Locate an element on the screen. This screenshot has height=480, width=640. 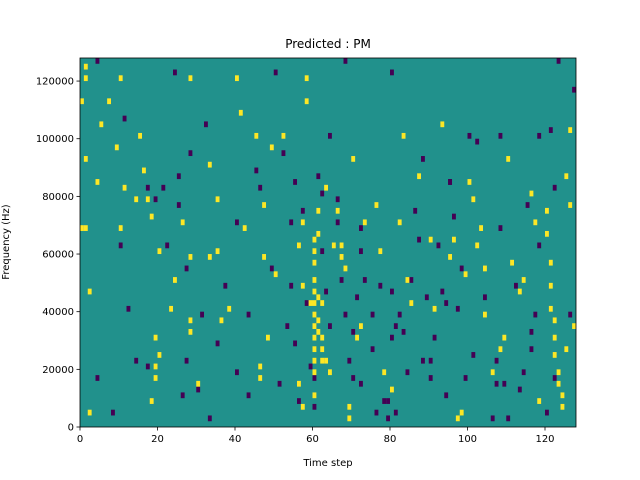
x-tick-label: 100 is located at coordinates (467, 439).